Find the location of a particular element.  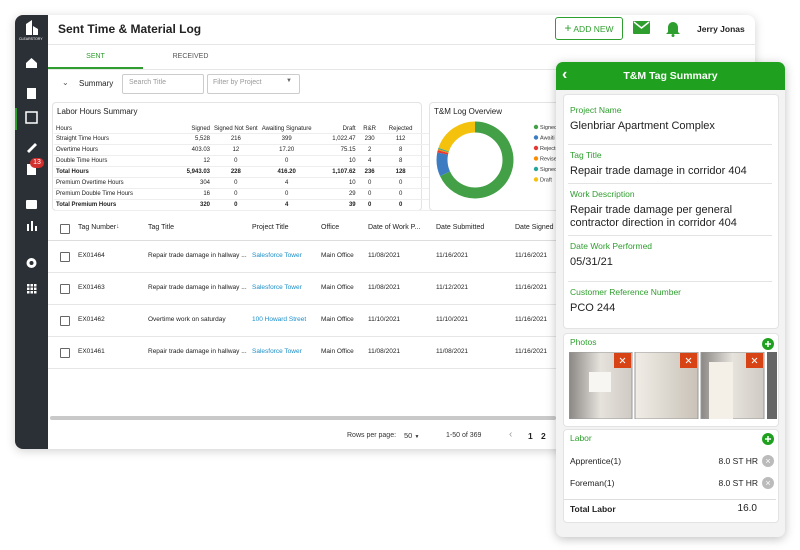

sidebar-icons is located at coordinates (31, 173).